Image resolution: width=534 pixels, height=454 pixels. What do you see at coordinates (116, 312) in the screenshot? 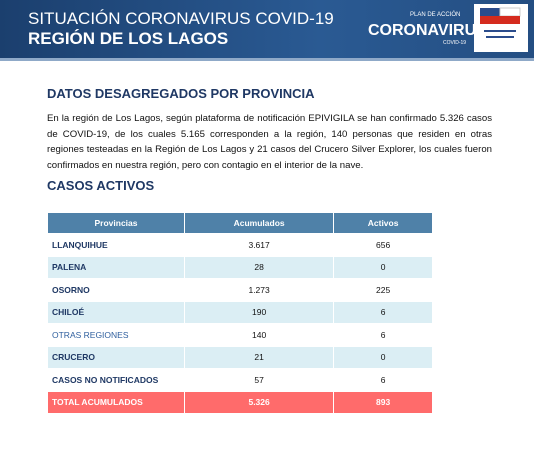
I see `row-label: CHILOÉ` at bounding box center [116, 312].